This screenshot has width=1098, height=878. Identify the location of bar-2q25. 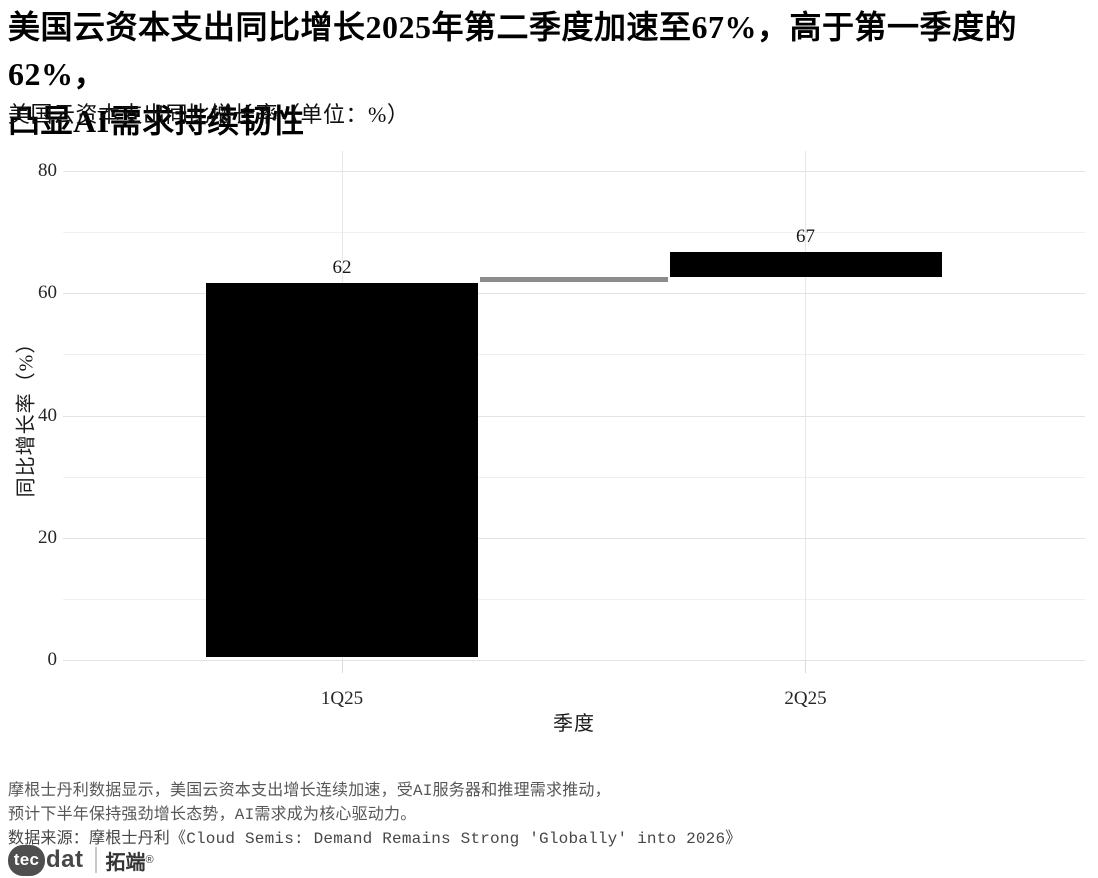
(805, 265).